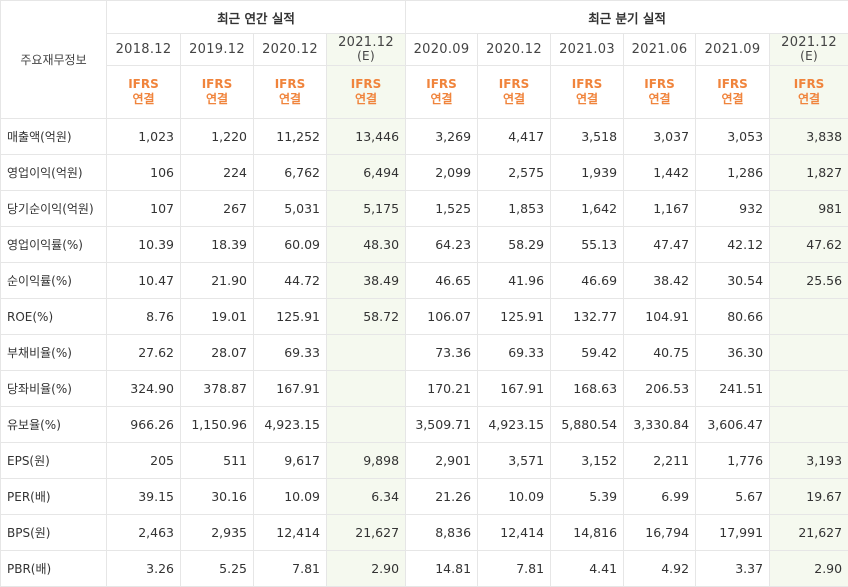 This screenshot has height=587, width=848. I want to click on table-cell: 5,031, so click(290, 208).